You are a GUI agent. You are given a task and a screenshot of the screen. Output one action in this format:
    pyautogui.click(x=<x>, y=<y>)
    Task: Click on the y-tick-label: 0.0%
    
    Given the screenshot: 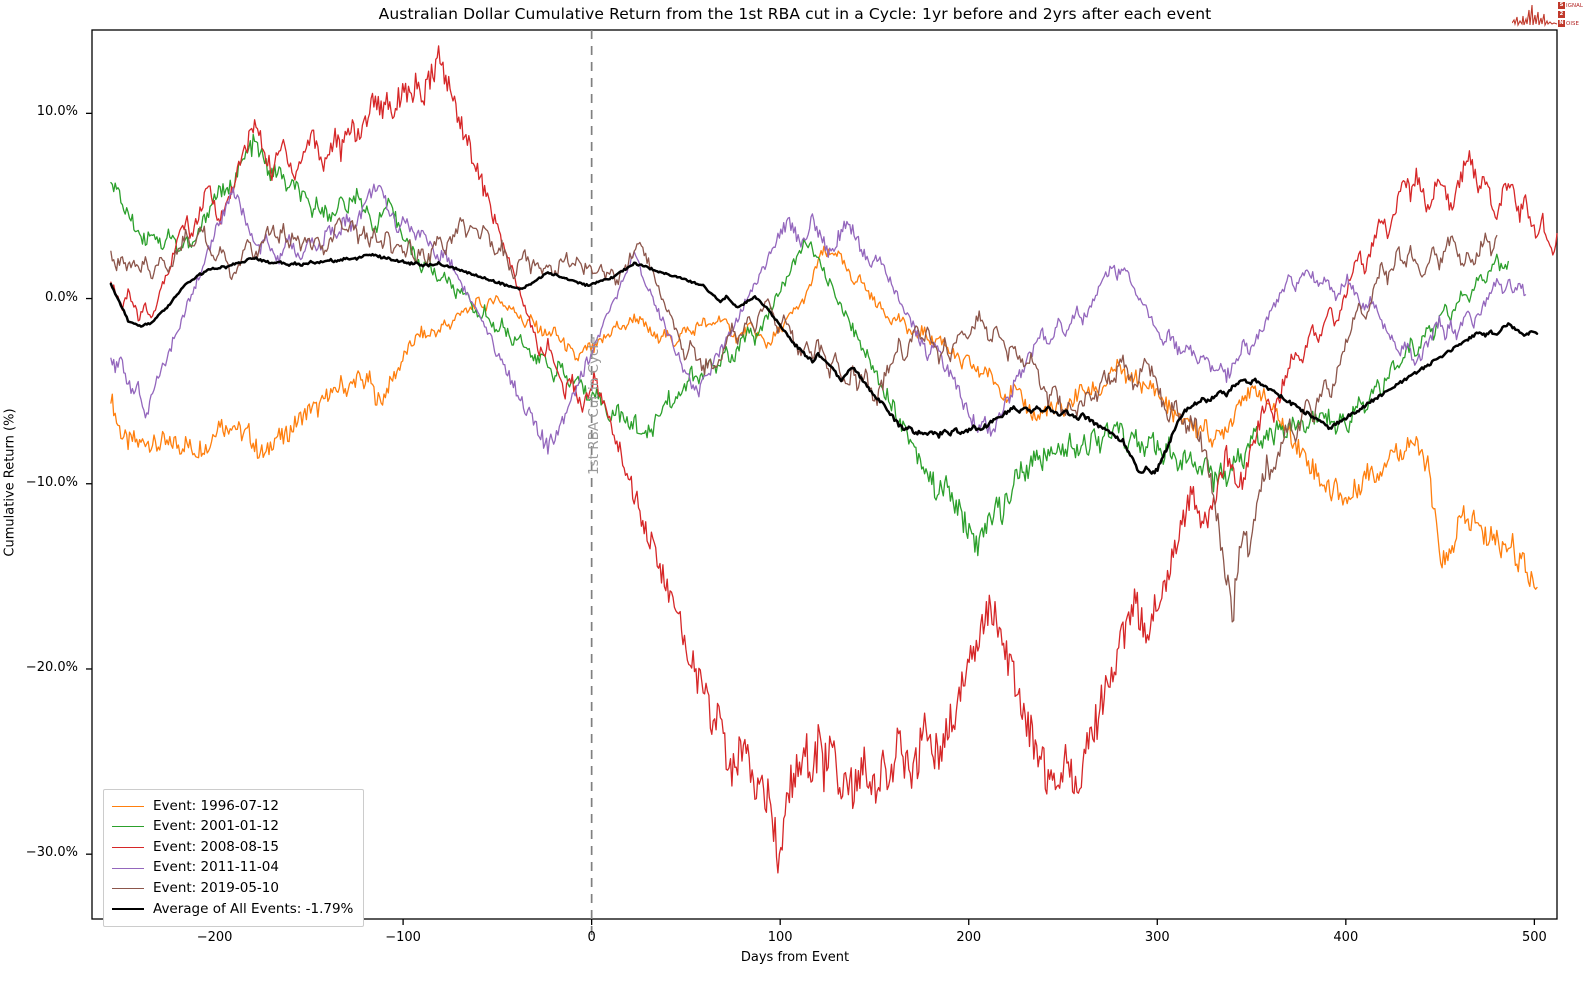 What is the action you would take?
    pyautogui.click(x=61, y=297)
    